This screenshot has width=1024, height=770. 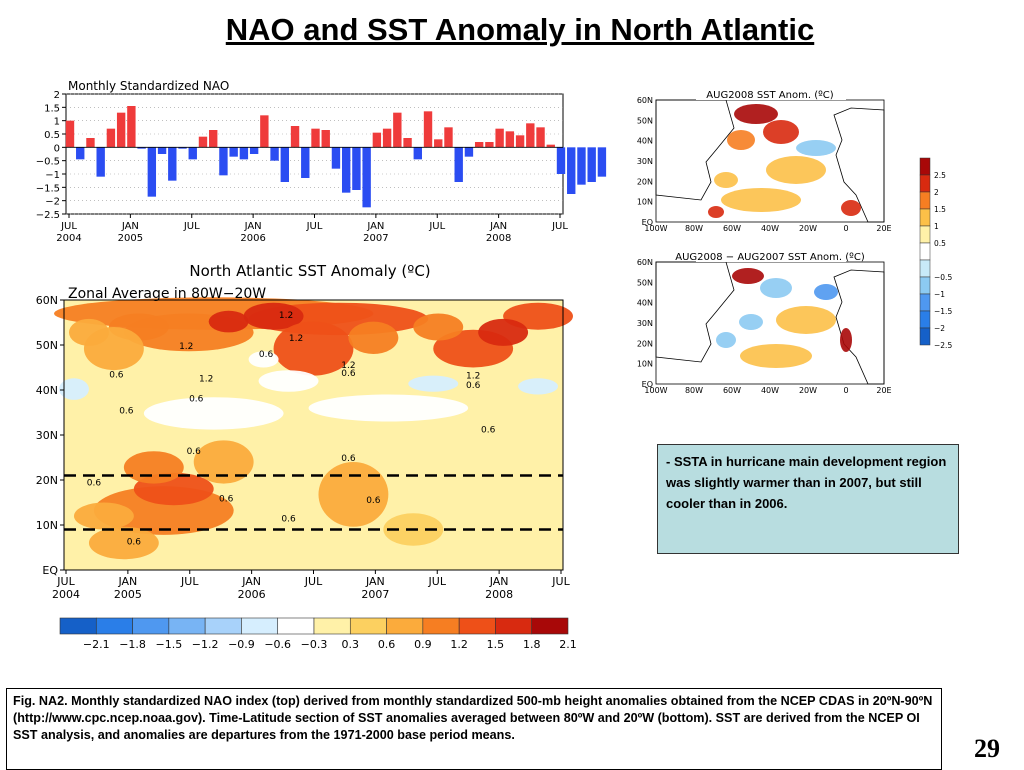 What do you see at coordinates (939, 294) in the screenshot?
I see `map-legend-label: −1` at bounding box center [939, 294].